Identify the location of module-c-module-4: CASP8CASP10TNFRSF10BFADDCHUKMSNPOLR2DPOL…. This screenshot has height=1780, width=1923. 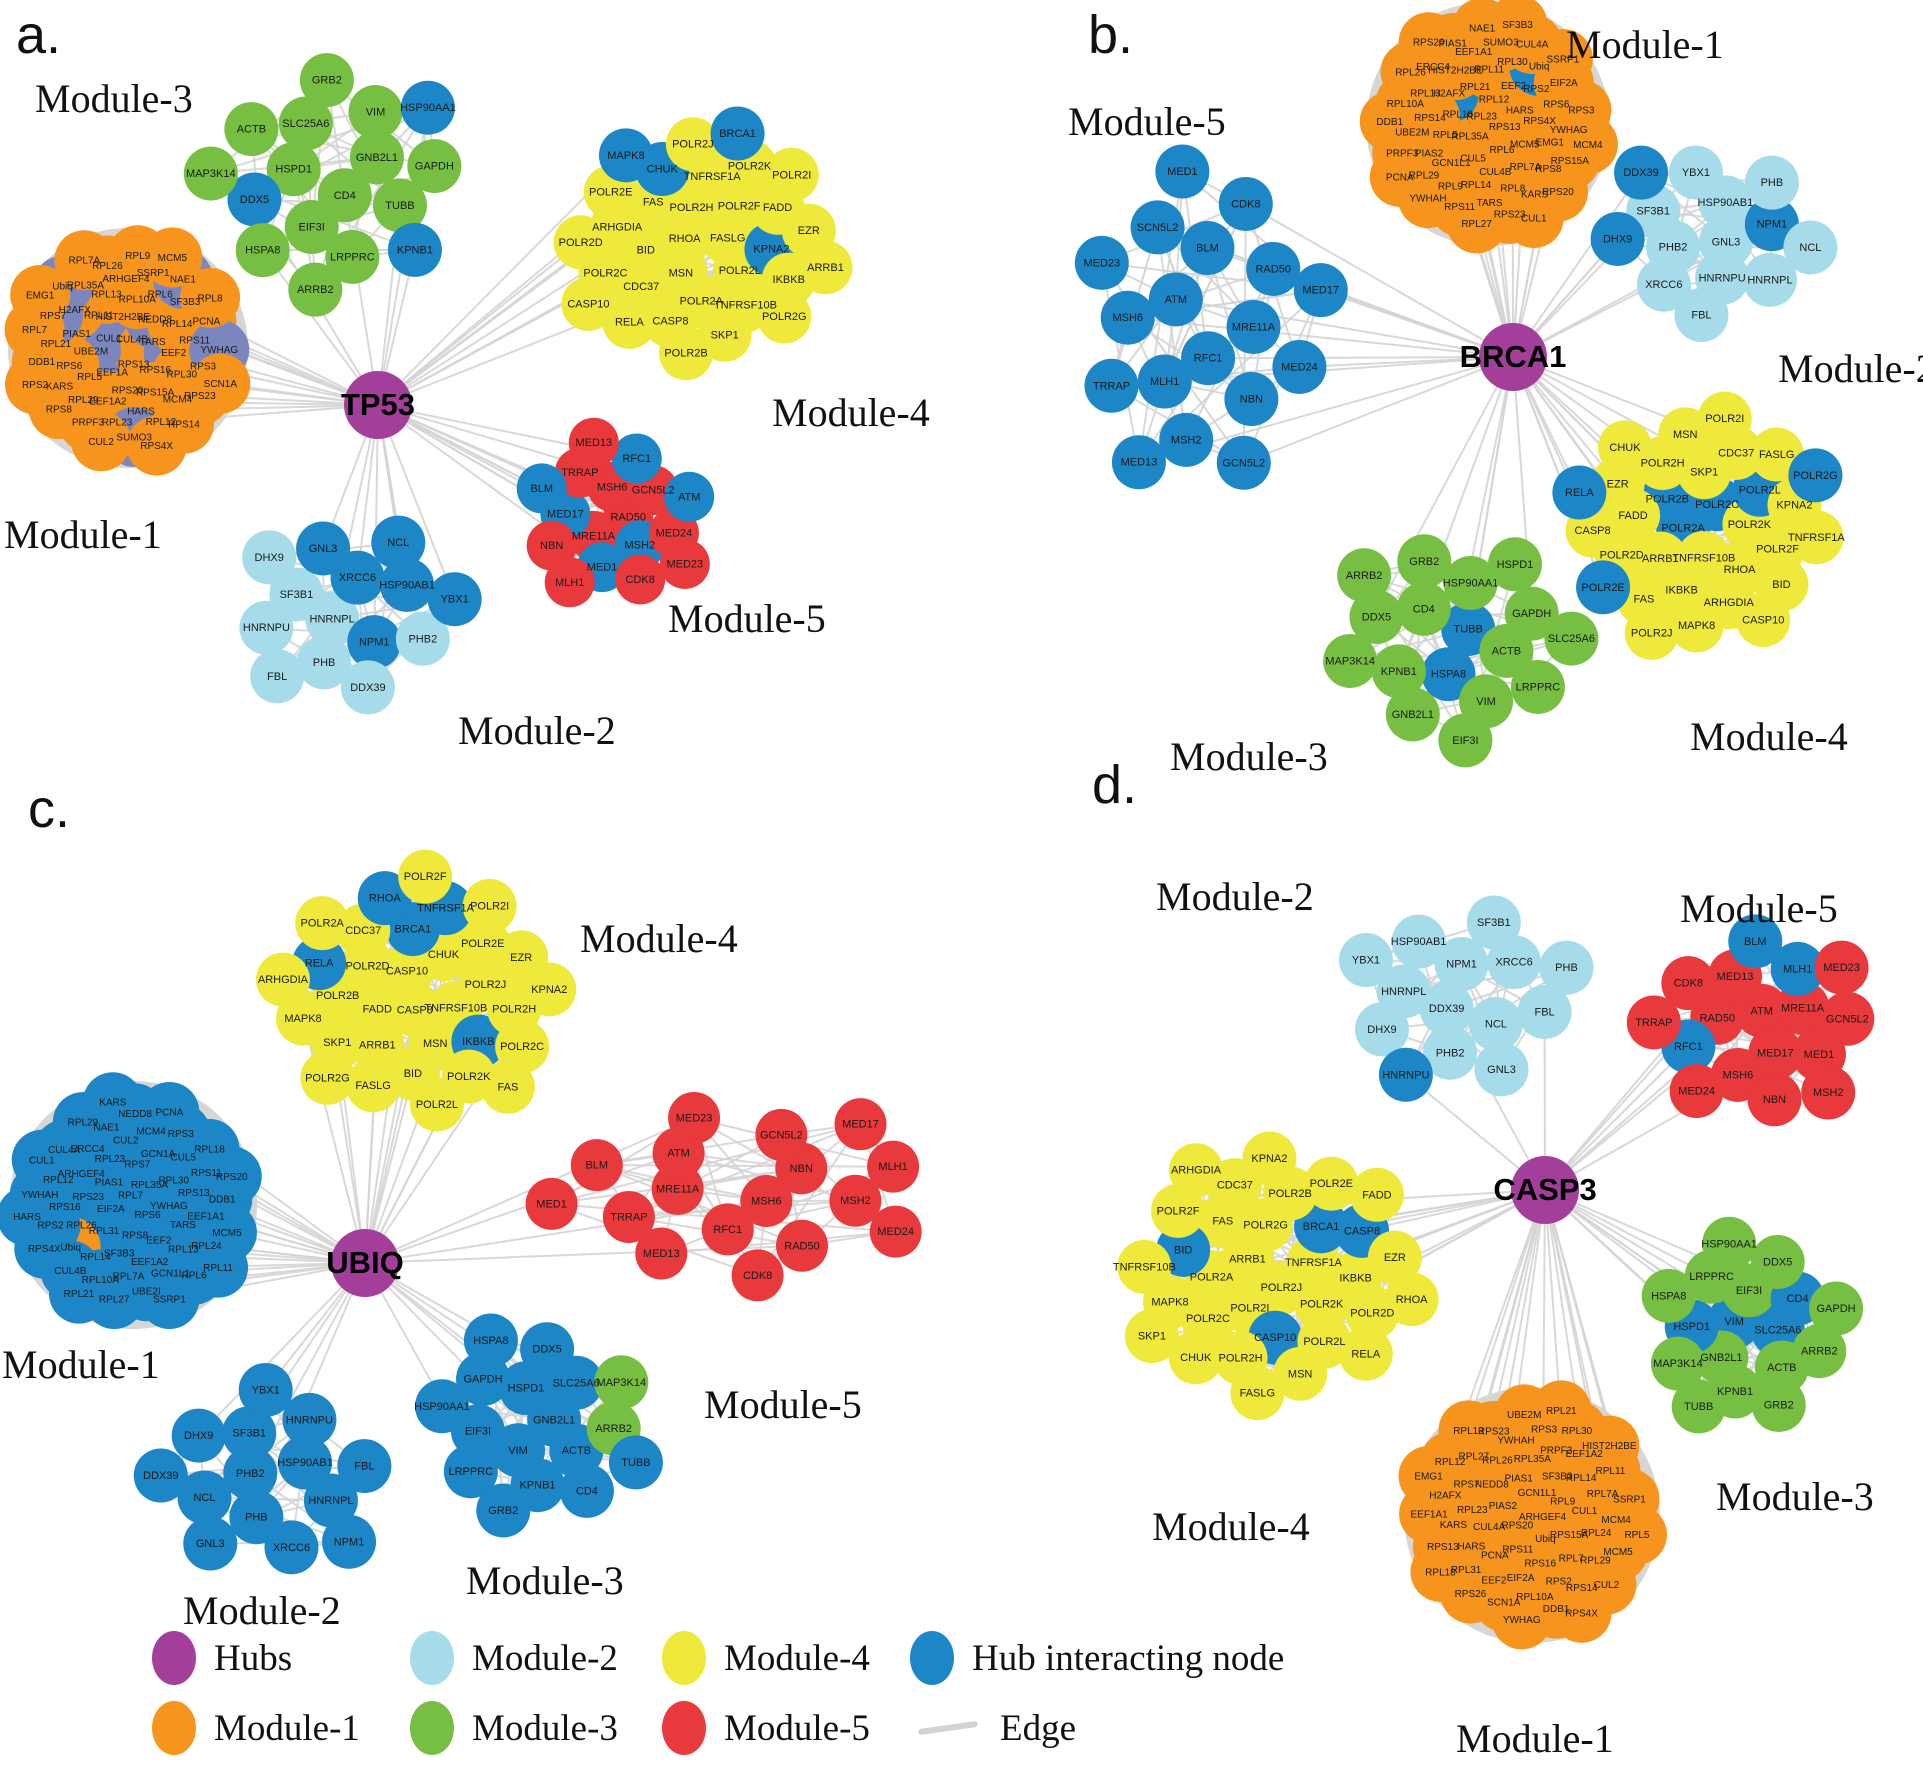
(416, 991).